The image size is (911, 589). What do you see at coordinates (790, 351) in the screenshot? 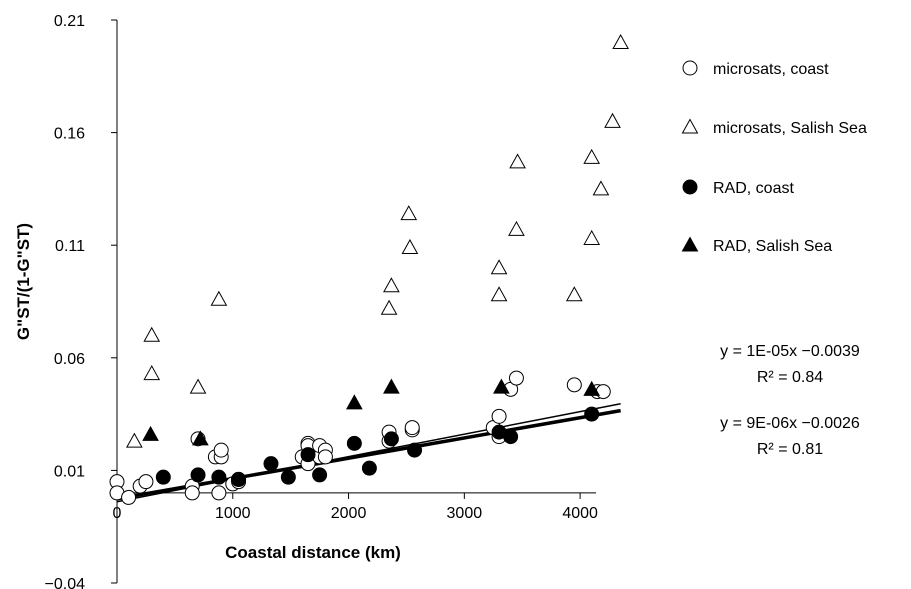
I see `regression-equation: y = 1E-05x −0.0039` at bounding box center [790, 351].